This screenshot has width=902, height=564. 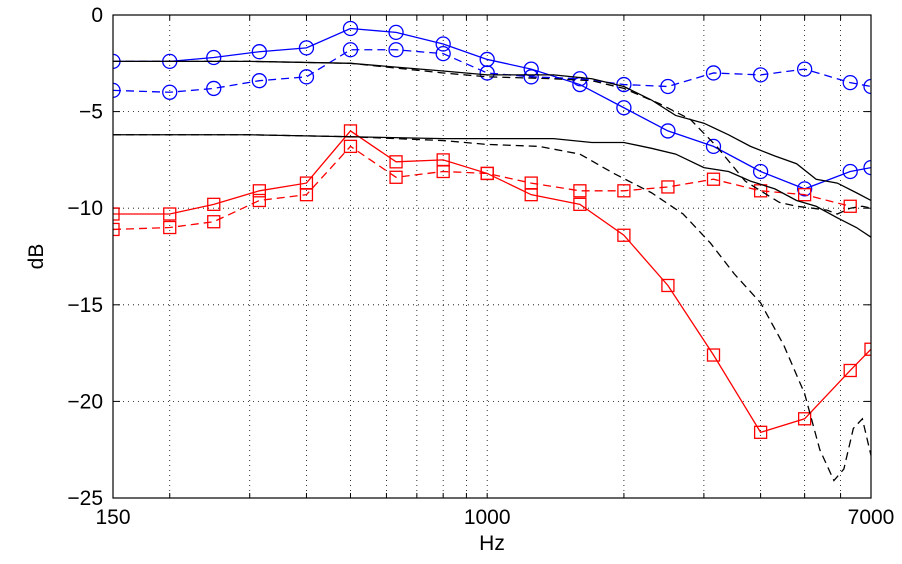 What do you see at coordinates (85, 401) in the screenshot?
I see `y-tick-label: −20` at bounding box center [85, 401].